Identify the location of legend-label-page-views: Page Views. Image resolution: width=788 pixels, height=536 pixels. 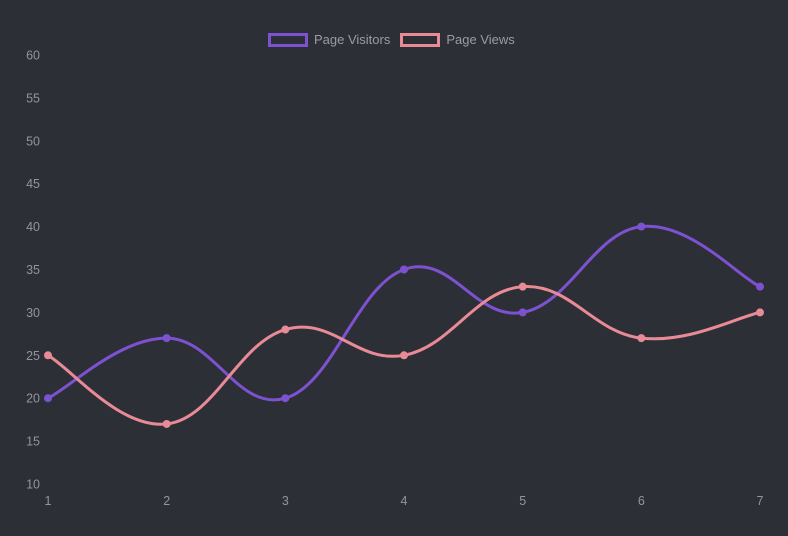
(480, 39).